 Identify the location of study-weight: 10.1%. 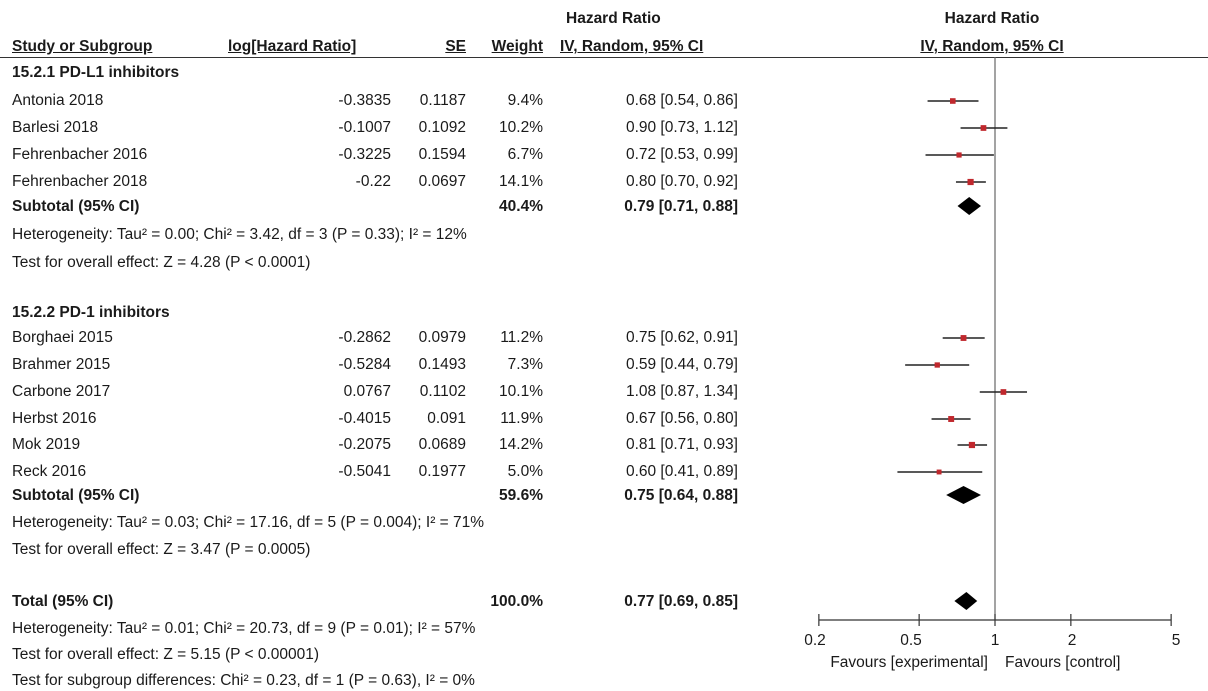
(521, 391).